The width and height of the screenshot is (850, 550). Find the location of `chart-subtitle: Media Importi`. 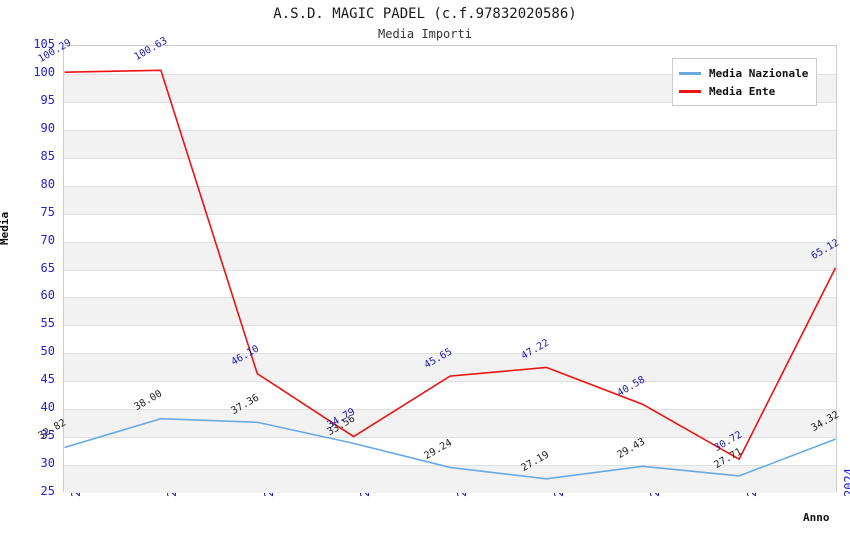

chart-subtitle: Media Importi is located at coordinates (425, 34).